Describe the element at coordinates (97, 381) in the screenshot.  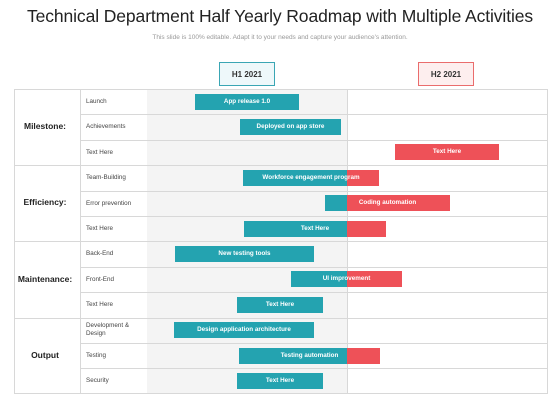
I see `activity-label: Security` at that location.